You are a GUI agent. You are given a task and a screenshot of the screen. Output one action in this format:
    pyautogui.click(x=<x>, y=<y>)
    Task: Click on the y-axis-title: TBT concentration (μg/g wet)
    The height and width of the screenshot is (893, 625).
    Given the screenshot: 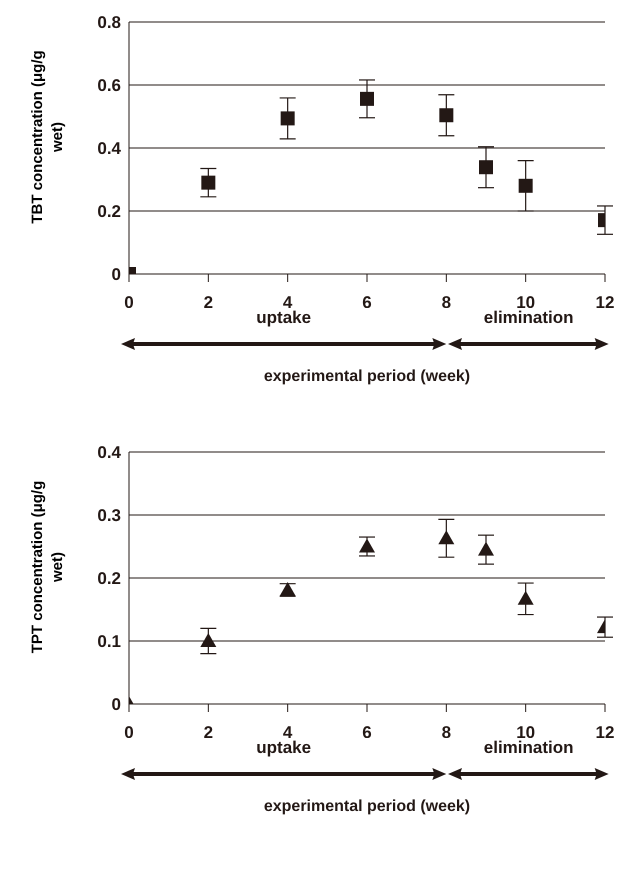 What is the action you would take?
    pyautogui.click(x=47, y=137)
    